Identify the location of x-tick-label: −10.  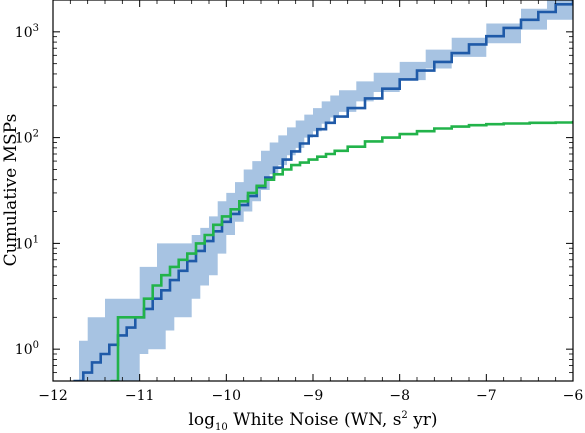
(227, 396).